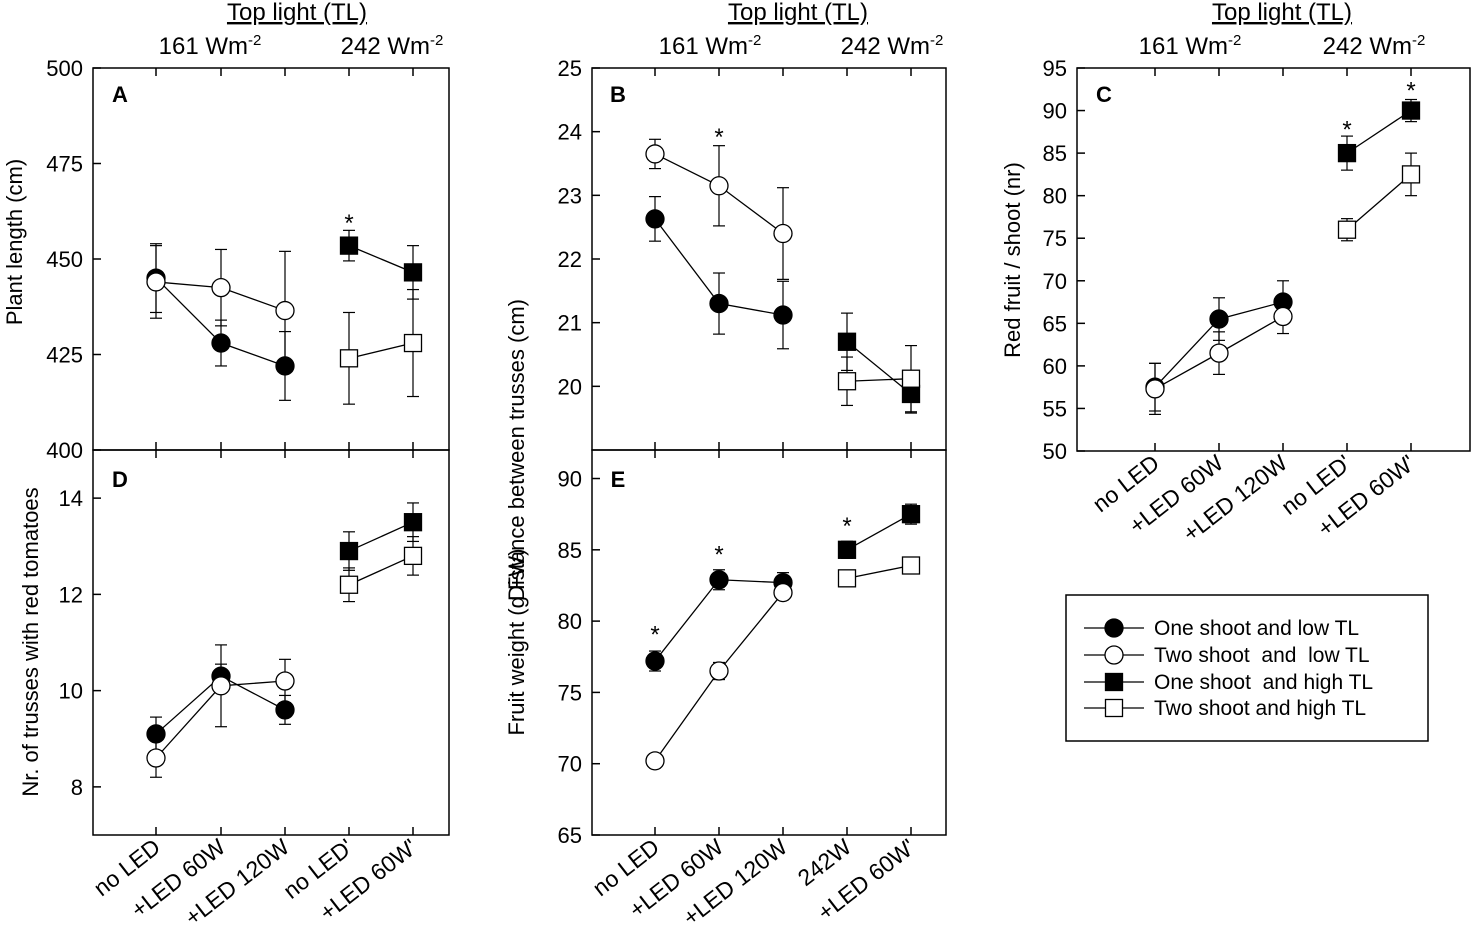 Image resolution: width=1476 pixels, height=933 pixels. I want to click on legend-entry: One shoot and high TL, so click(1228, 682).